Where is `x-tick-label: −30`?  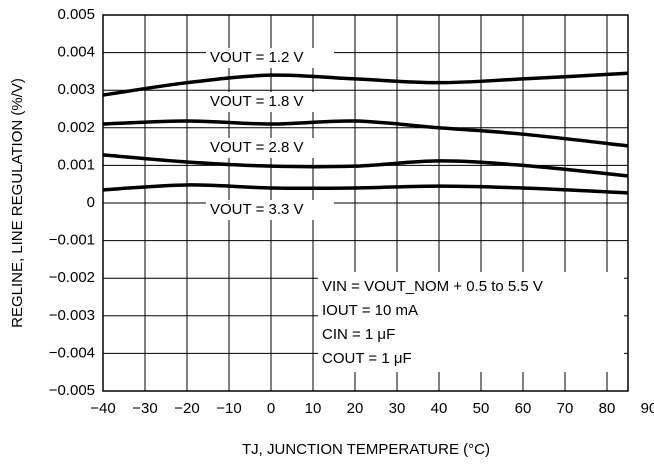 x-tick-label: −30 is located at coordinates (144, 408).